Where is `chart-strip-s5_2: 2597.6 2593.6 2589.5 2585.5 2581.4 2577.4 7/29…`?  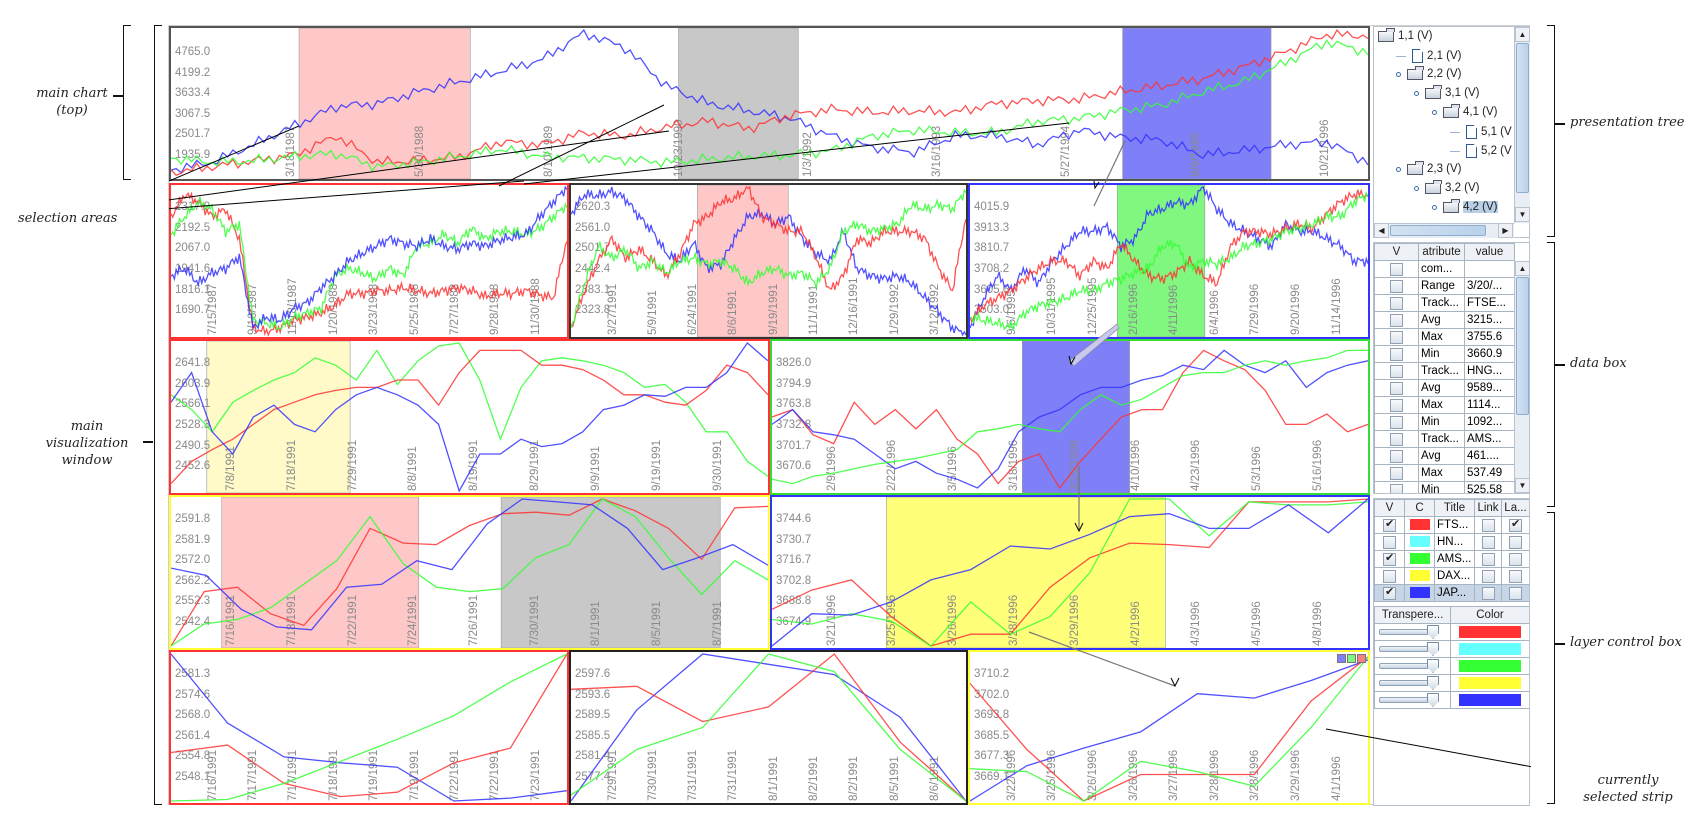
chart-strip-s5_2: 2597.6 2593.6 2589.5 2585.5 2581.4 2577.4 7/29… is located at coordinates (768, 727).